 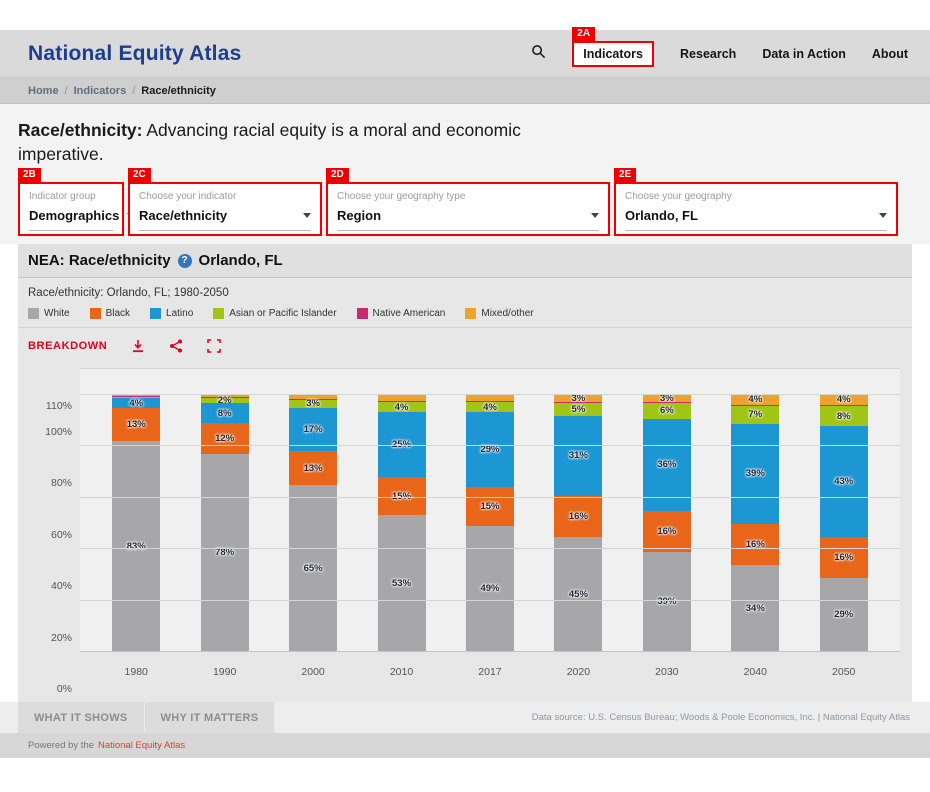 What do you see at coordinates (756, 202) in the screenshot?
I see `filter-select-choose-your-geography: 2E Choose your geography Orlando, FL` at bounding box center [756, 202].